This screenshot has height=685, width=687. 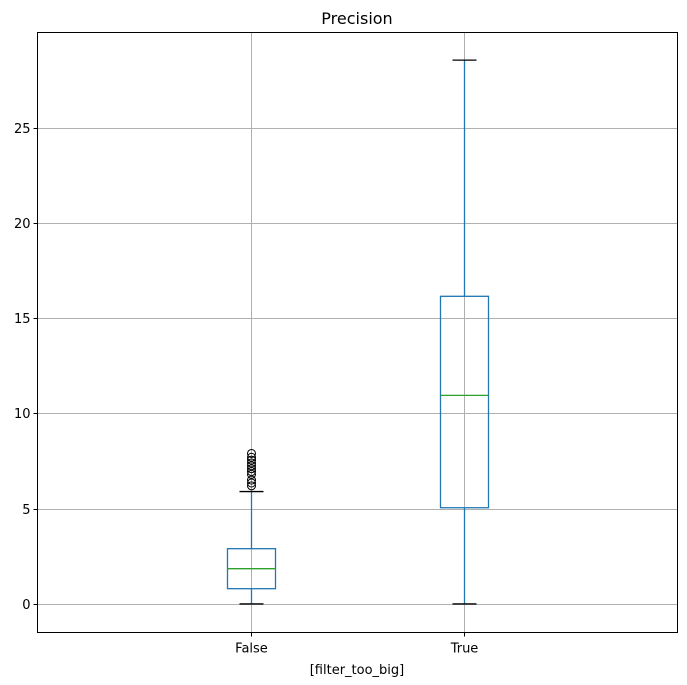 I want to click on y-tick-label: 25, so click(x=22, y=129).